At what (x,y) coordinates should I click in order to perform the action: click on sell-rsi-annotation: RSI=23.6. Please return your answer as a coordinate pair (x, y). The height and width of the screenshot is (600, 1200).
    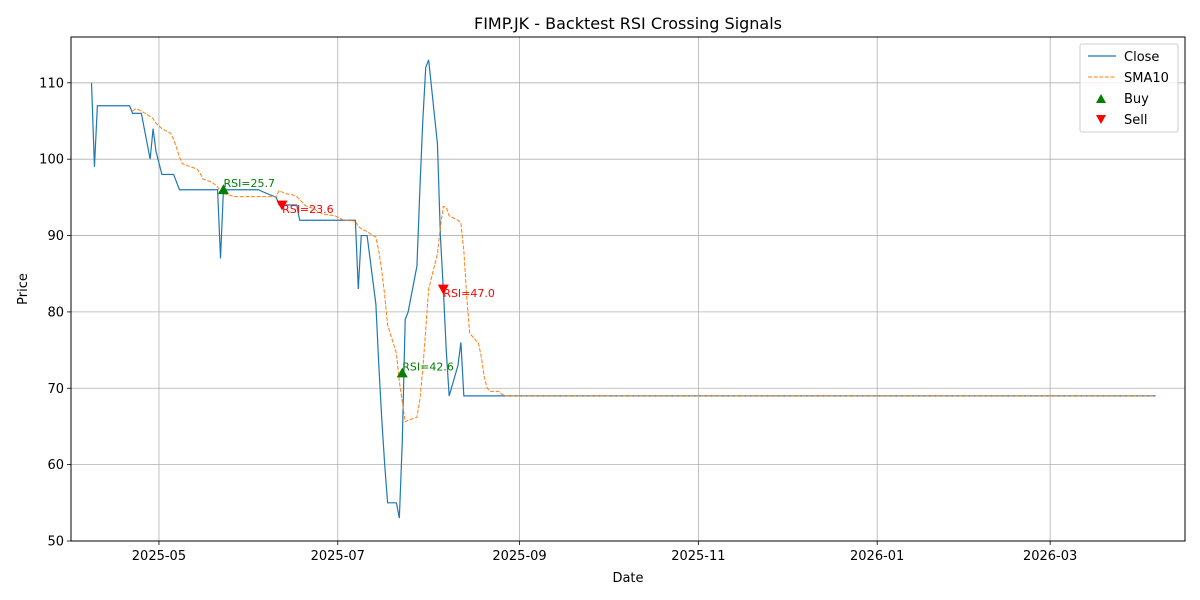
    Looking at the image, I should click on (308, 209).